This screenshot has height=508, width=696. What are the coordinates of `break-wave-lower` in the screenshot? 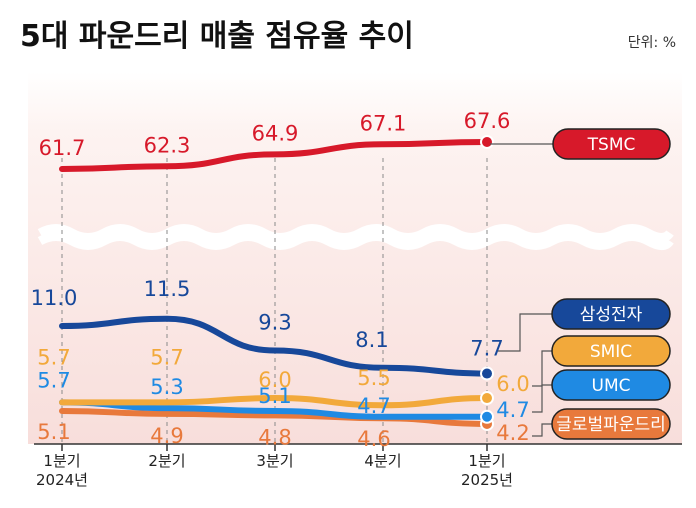 It's located at (355, 241).